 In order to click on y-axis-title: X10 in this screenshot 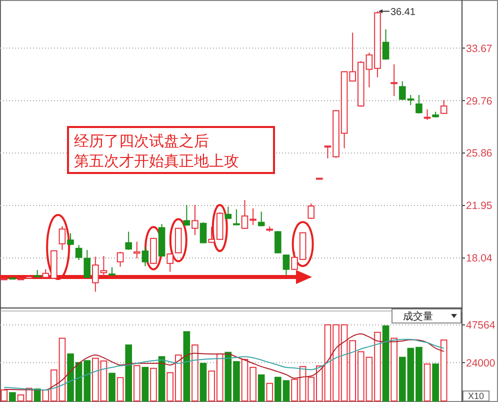, I will do `click(476, 396)`.